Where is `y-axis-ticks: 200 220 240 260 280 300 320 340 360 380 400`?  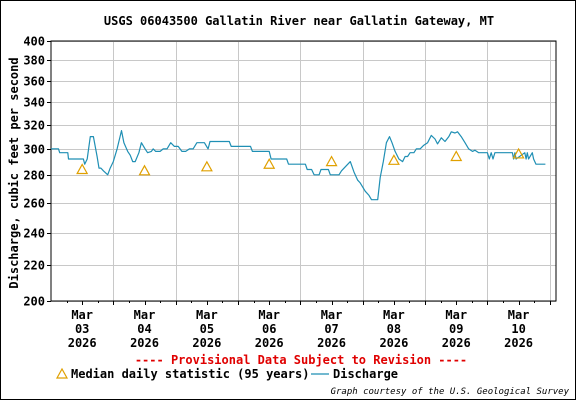 y-axis-ticks: 200 220 240 260 280 300 320 340 360 380 400 is located at coordinates (37, 172).